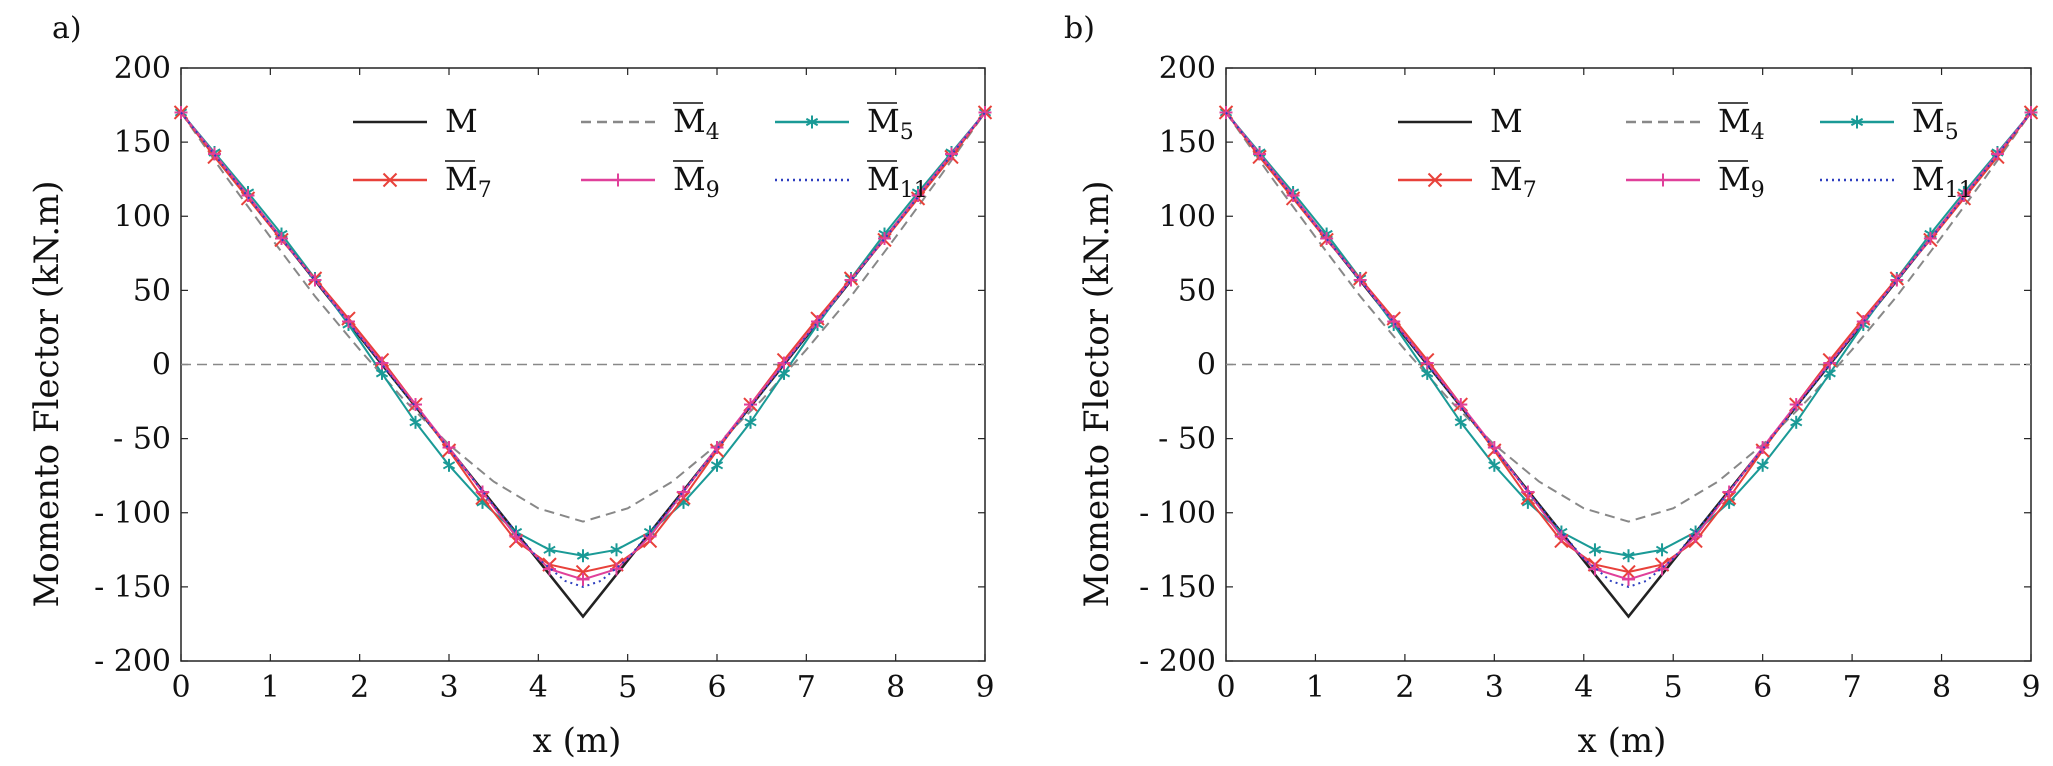 This screenshot has height=766, width=2053. What do you see at coordinates (1583, 687) in the screenshot?
I see `x-tick-label: 4` at bounding box center [1583, 687].